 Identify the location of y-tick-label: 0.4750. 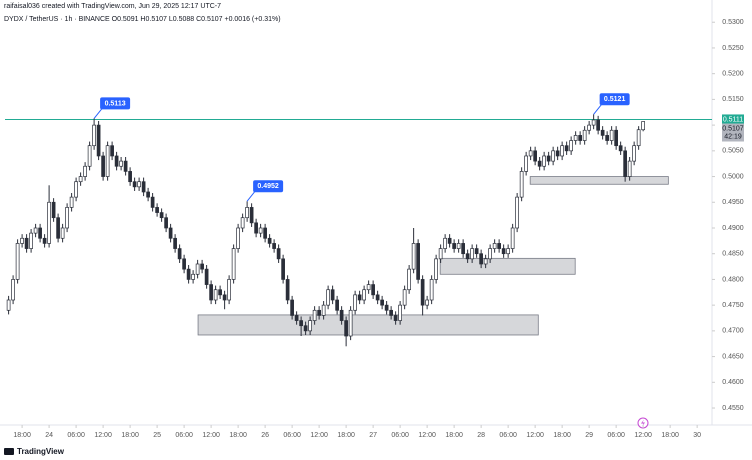
(733, 305).